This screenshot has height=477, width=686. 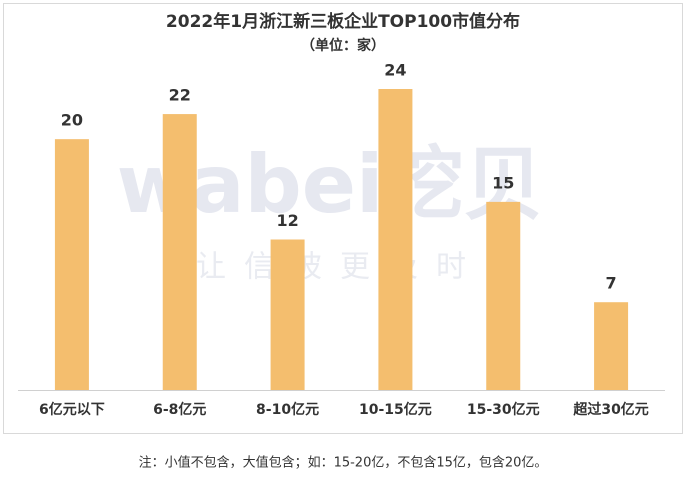 What do you see at coordinates (343, 21) in the screenshot?
I see `chart-title: 2022年1月浙江新三板企业TOP100市值分布` at bounding box center [343, 21].